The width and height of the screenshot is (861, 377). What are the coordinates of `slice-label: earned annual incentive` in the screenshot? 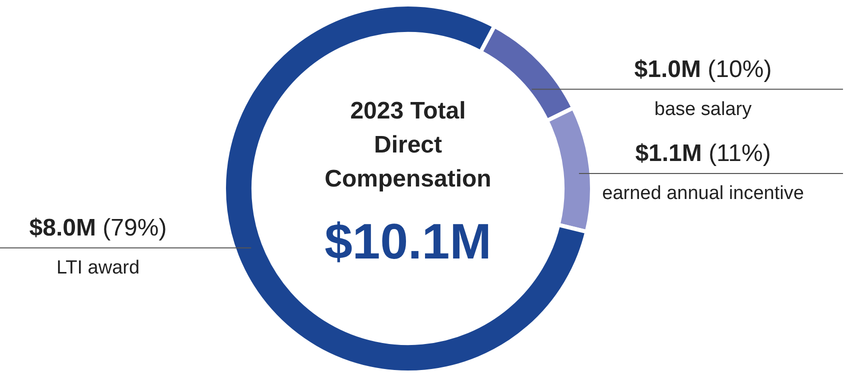 It's located at (703, 193).